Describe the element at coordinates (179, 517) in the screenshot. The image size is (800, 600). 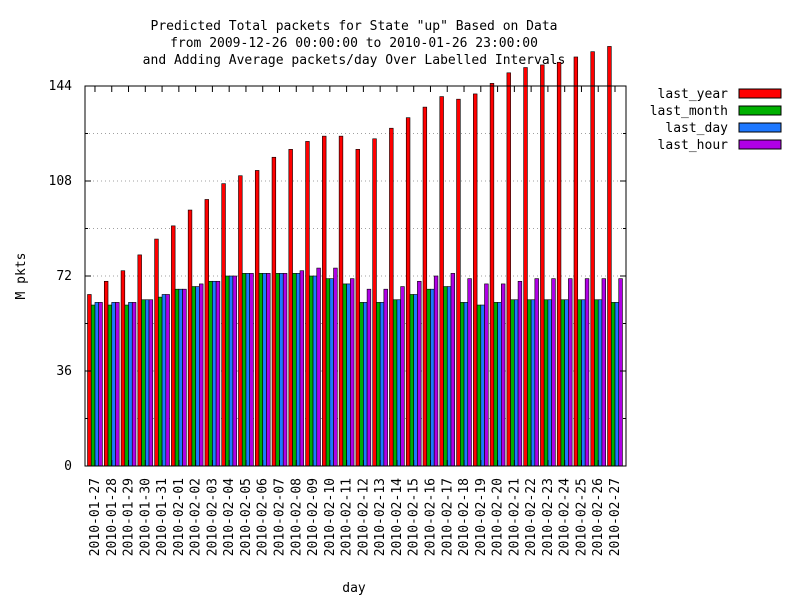
I see `x-tick-label: 2010-02-01` at that location.